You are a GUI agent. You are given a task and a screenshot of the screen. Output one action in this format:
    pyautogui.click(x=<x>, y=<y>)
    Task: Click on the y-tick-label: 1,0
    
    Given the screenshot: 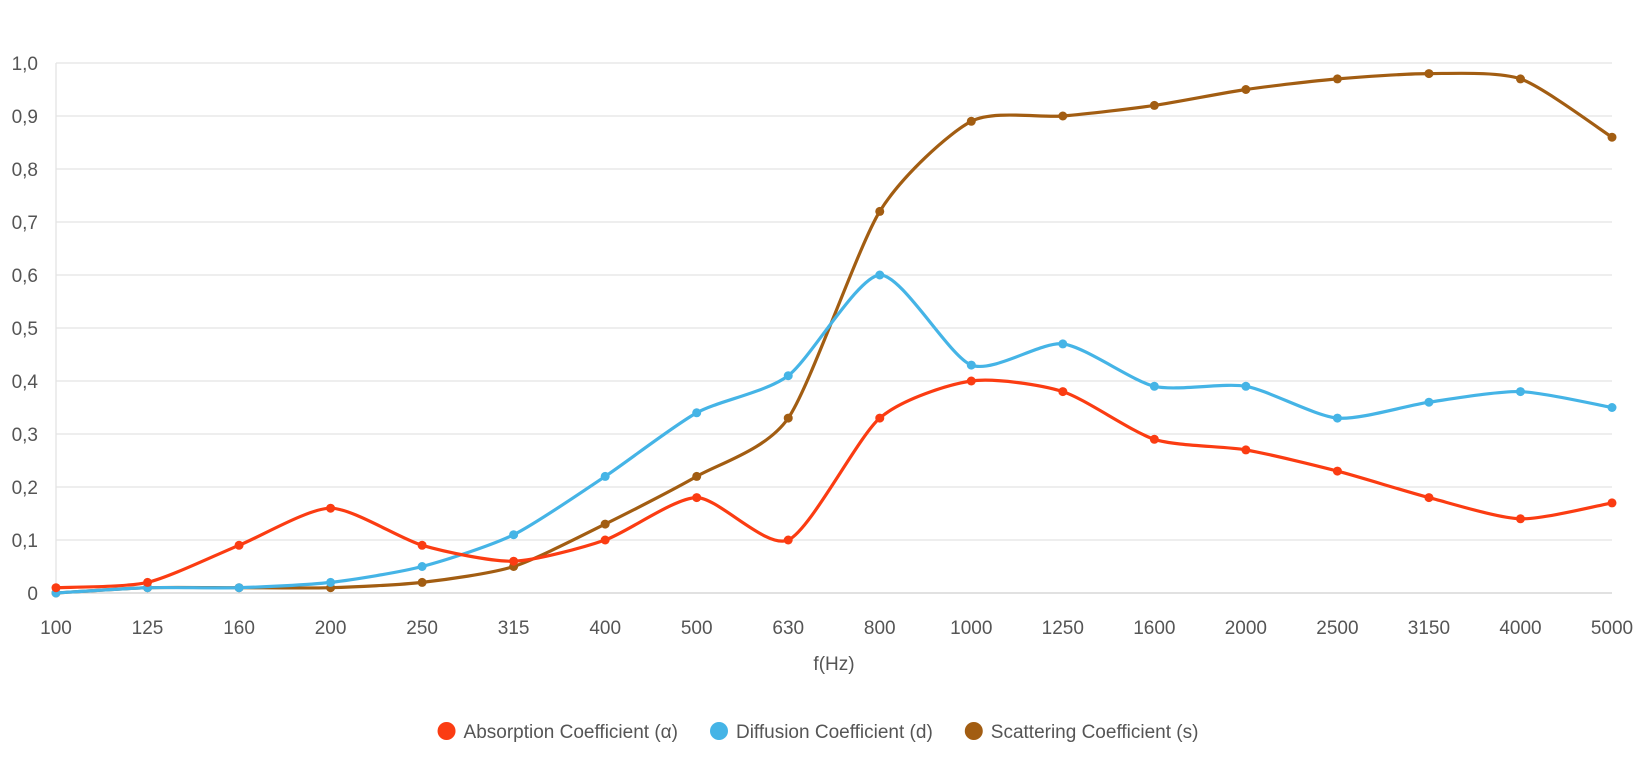 What is the action you would take?
    pyautogui.click(x=25, y=64)
    